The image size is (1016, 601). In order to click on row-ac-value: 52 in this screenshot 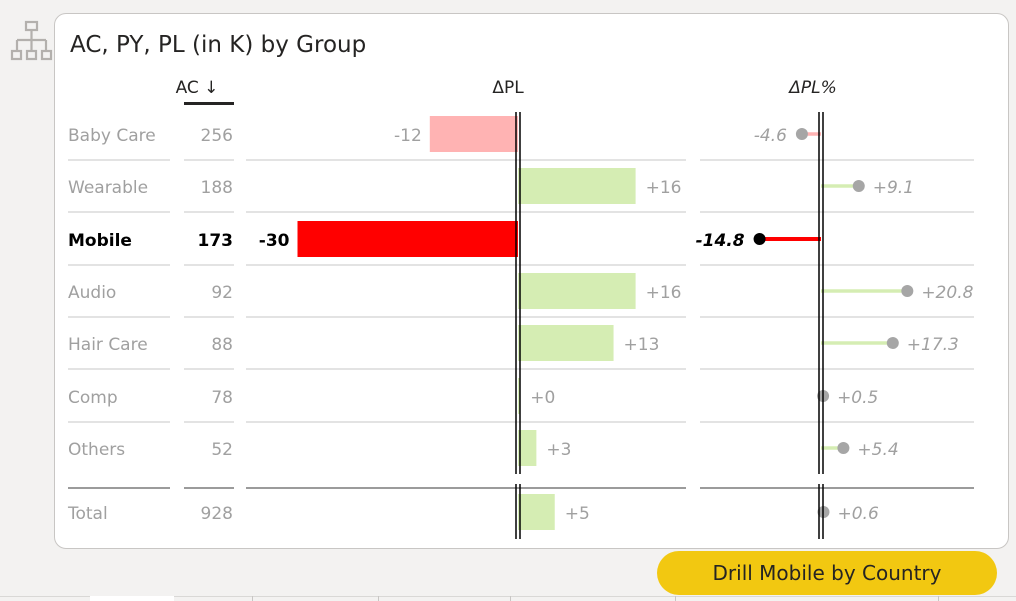, I will do `click(222, 450)`.